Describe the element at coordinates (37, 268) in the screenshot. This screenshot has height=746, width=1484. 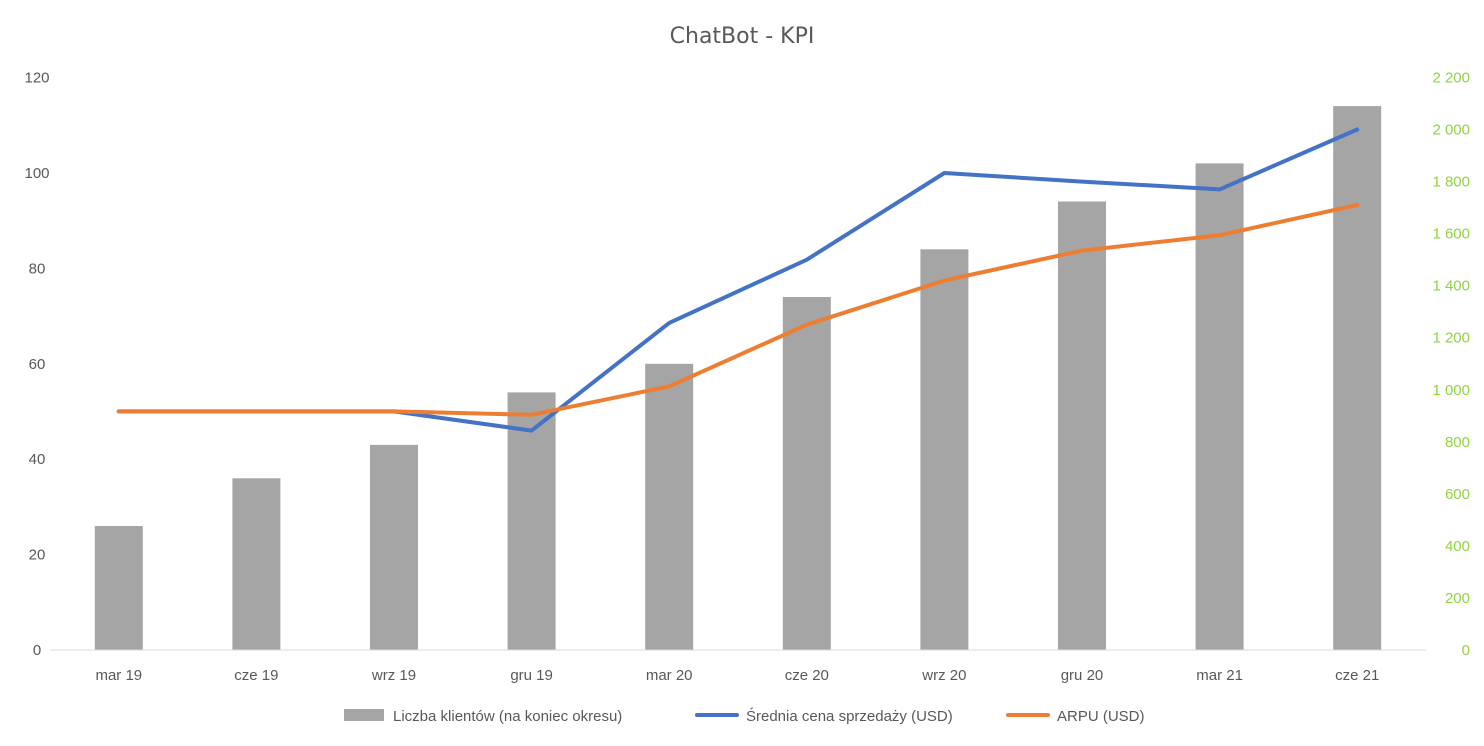
I see `y-left-tick-label: 80` at that location.